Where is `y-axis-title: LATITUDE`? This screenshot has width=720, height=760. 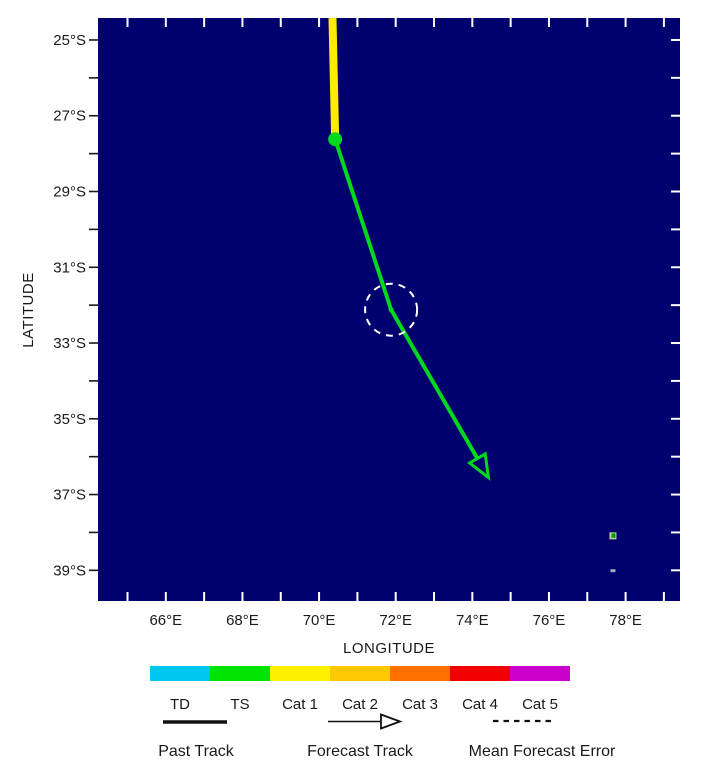
y-axis-title: LATITUDE is located at coordinates (28, 309).